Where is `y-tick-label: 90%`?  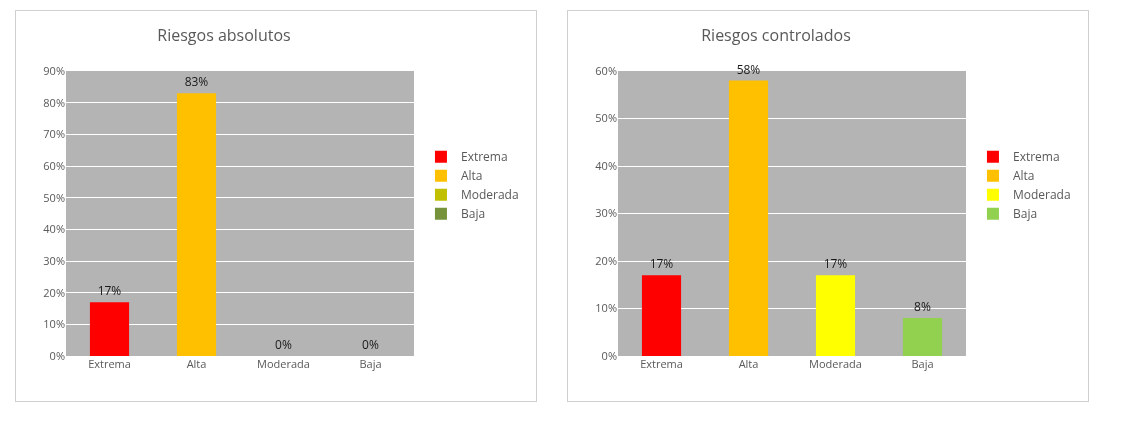
y-tick-label: 90% is located at coordinates (54, 70).